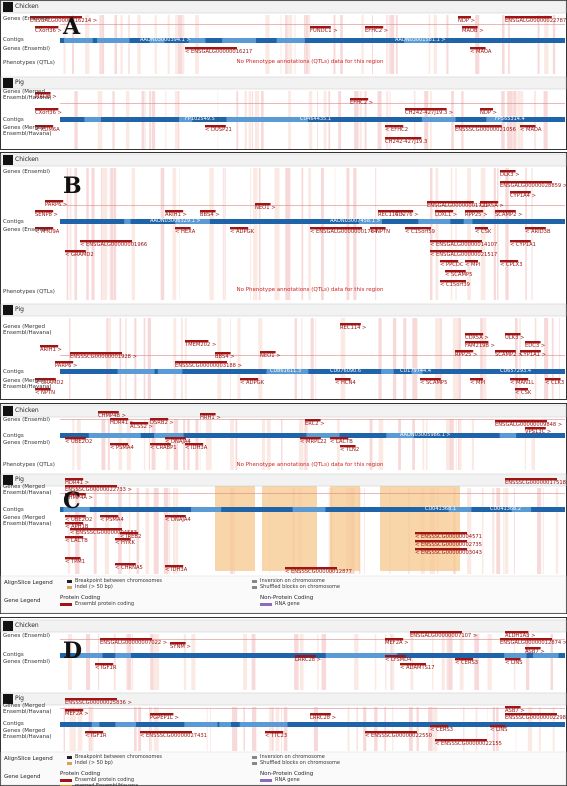  Describe the element at coordinates (225, 357) in the screenshot. I see `gene-label: BBS4 >` at that location.